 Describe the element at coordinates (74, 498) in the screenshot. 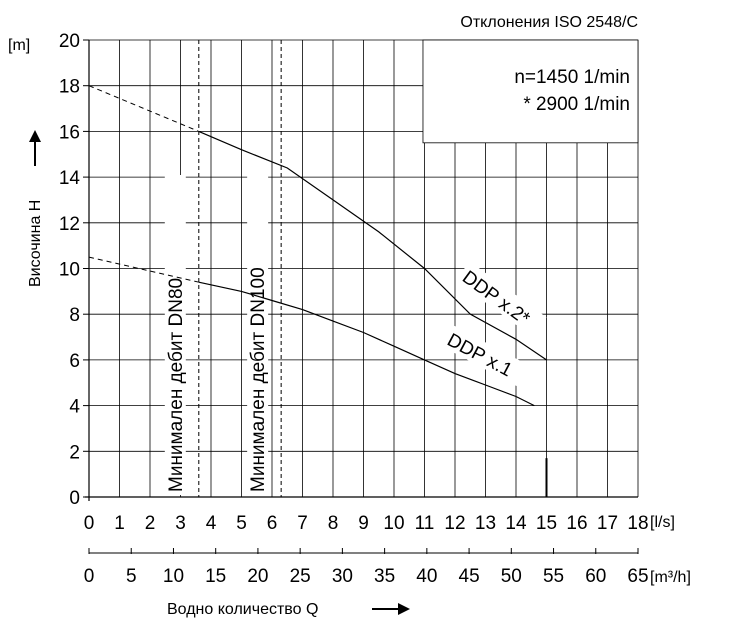

I see `y-tick-label: 0` at that location.